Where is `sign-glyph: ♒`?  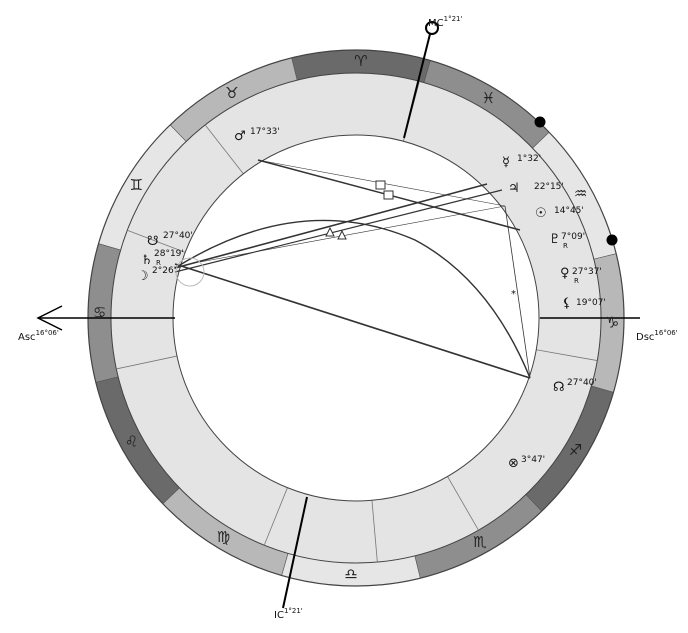
sign-glyph: ♒ is located at coordinates (580, 194).